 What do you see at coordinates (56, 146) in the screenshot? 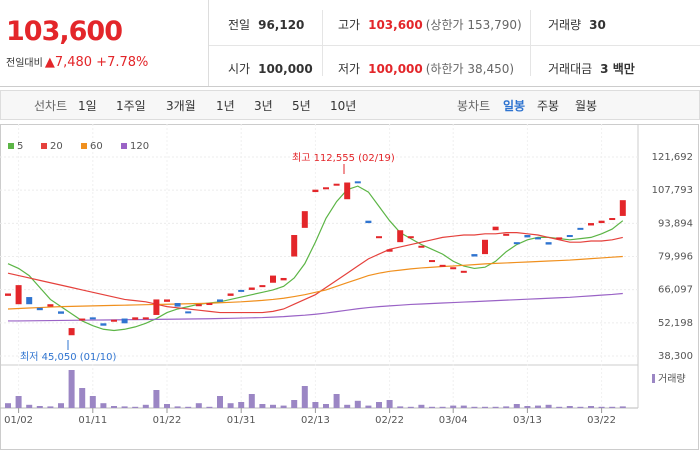
I see `legend-label: 20` at bounding box center [56, 146].